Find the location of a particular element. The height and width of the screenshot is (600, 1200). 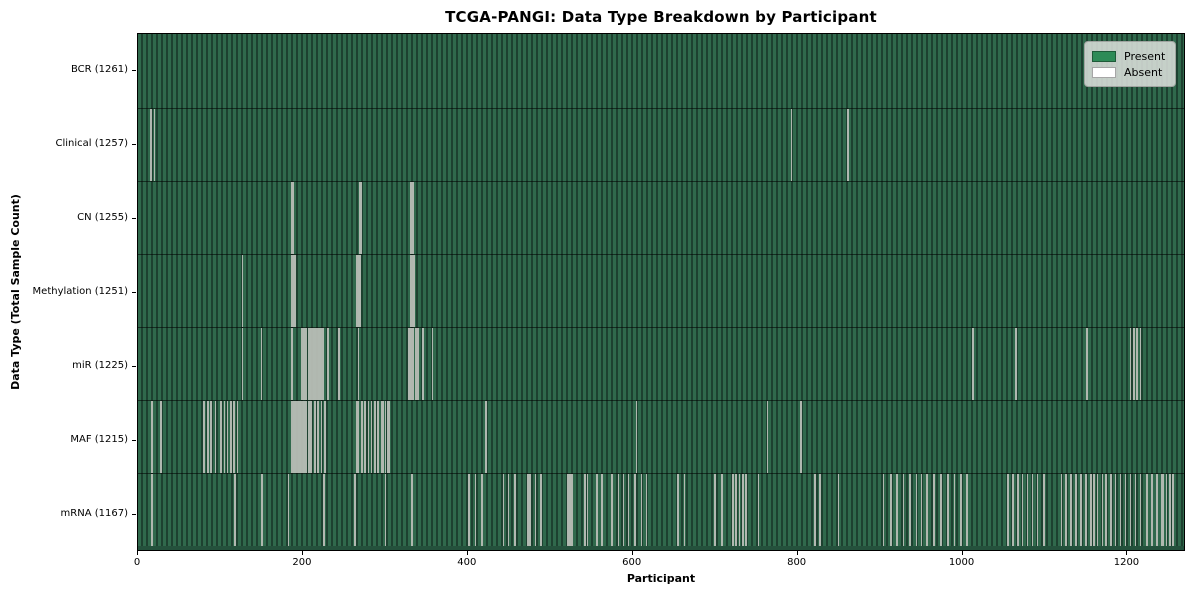

row-clinical is located at coordinates (661, 144).